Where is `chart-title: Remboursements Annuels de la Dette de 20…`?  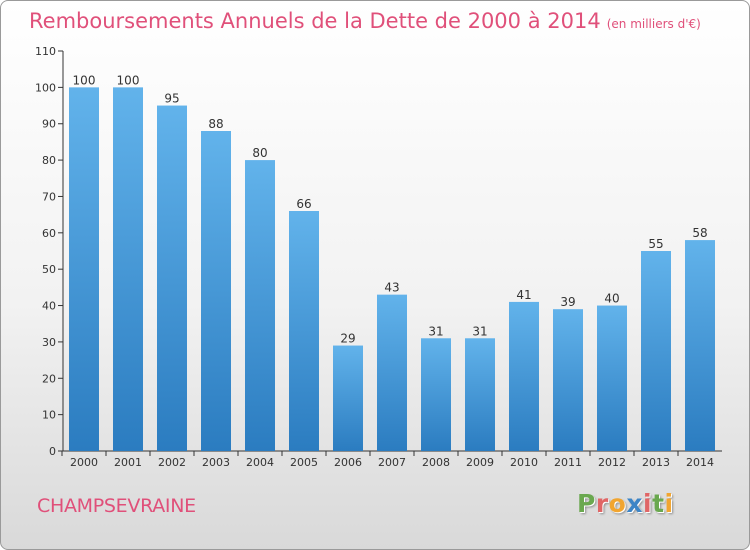
chart-title: Remboursements Annuels de la Dette de 20… is located at coordinates (365, 21).